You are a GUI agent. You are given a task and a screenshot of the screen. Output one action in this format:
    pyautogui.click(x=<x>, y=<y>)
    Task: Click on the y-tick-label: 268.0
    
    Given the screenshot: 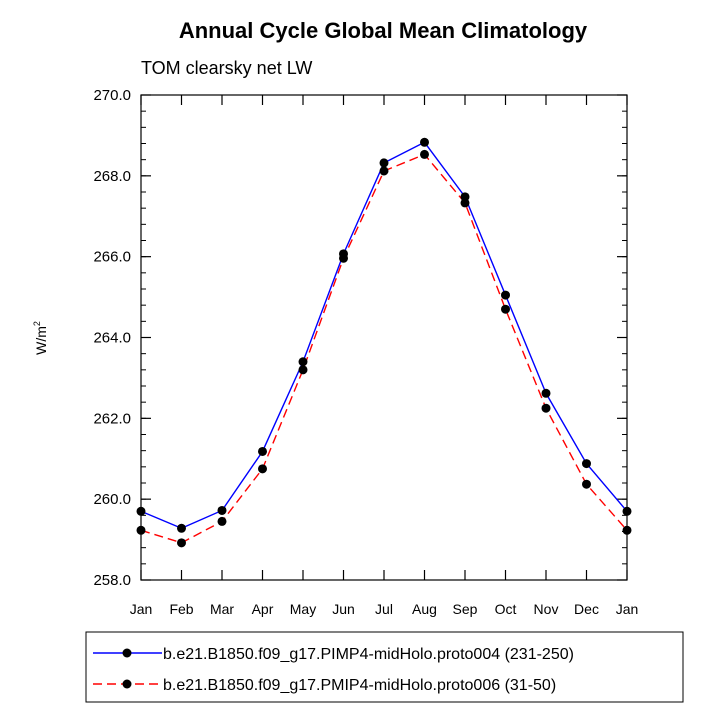 What is the action you would take?
    pyautogui.click(x=112, y=176)
    